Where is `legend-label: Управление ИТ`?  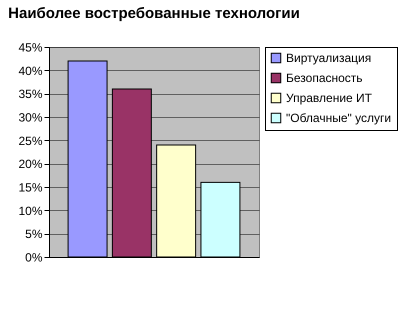
legend-label: Управление ИТ is located at coordinates (329, 98).